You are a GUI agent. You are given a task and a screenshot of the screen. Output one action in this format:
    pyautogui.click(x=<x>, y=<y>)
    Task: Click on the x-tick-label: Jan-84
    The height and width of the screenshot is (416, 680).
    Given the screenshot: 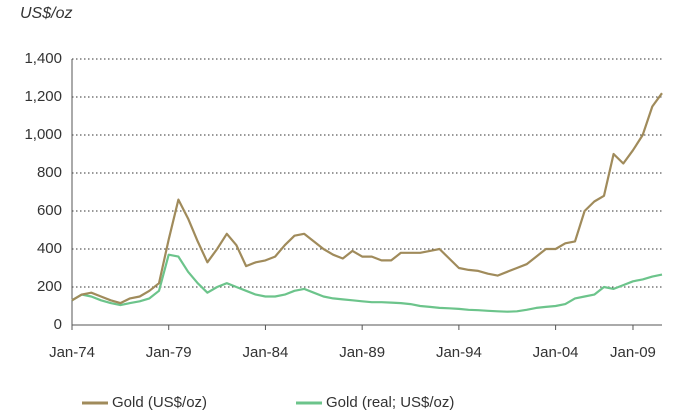 What is the action you would take?
    pyautogui.click(x=266, y=352)
    